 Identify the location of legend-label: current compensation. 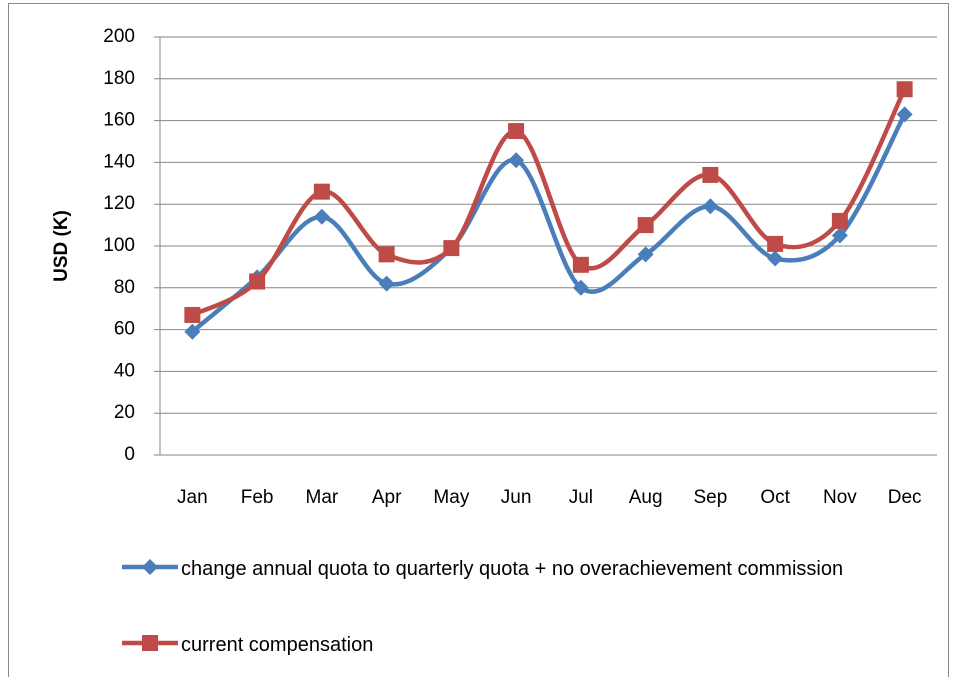
(277, 645).